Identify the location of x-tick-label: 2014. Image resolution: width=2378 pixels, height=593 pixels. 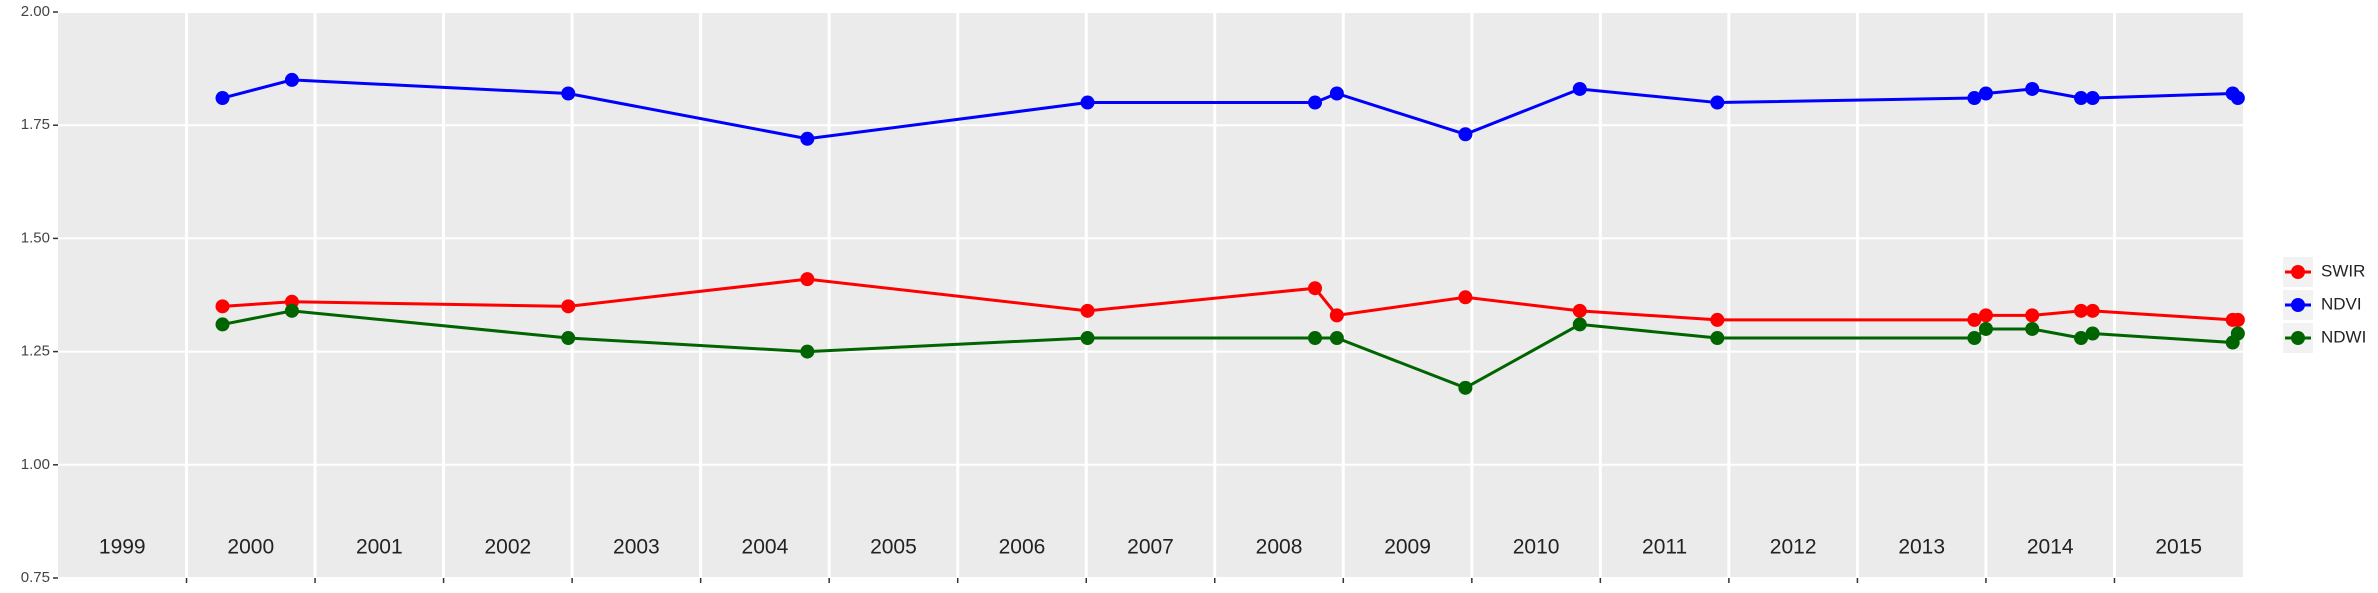
(2050, 547).